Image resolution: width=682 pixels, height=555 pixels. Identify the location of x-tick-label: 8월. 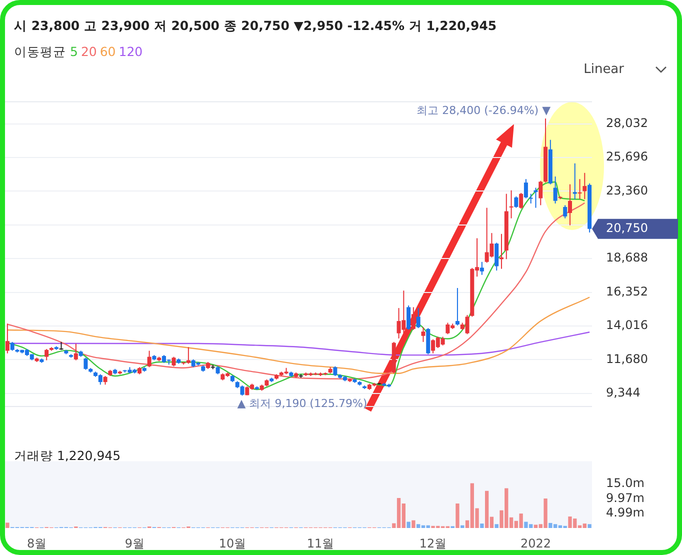
(36, 543).